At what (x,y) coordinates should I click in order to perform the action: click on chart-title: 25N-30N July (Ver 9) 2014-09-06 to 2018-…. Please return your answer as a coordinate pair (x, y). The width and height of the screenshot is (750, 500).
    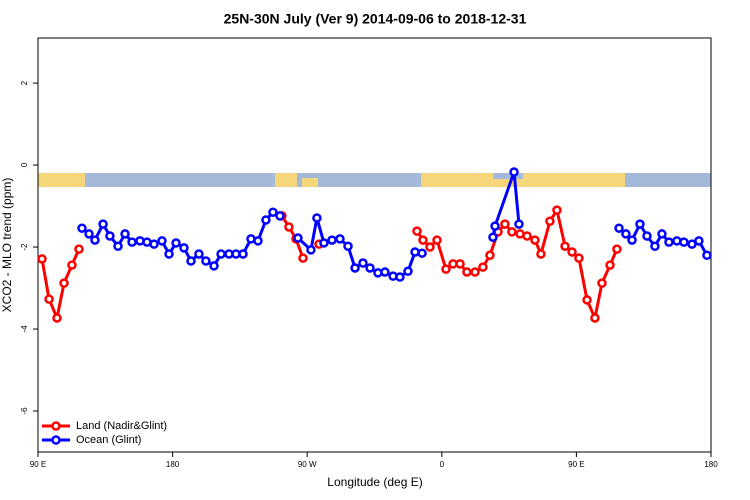
    Looking at the image, I should click on (375, 19).